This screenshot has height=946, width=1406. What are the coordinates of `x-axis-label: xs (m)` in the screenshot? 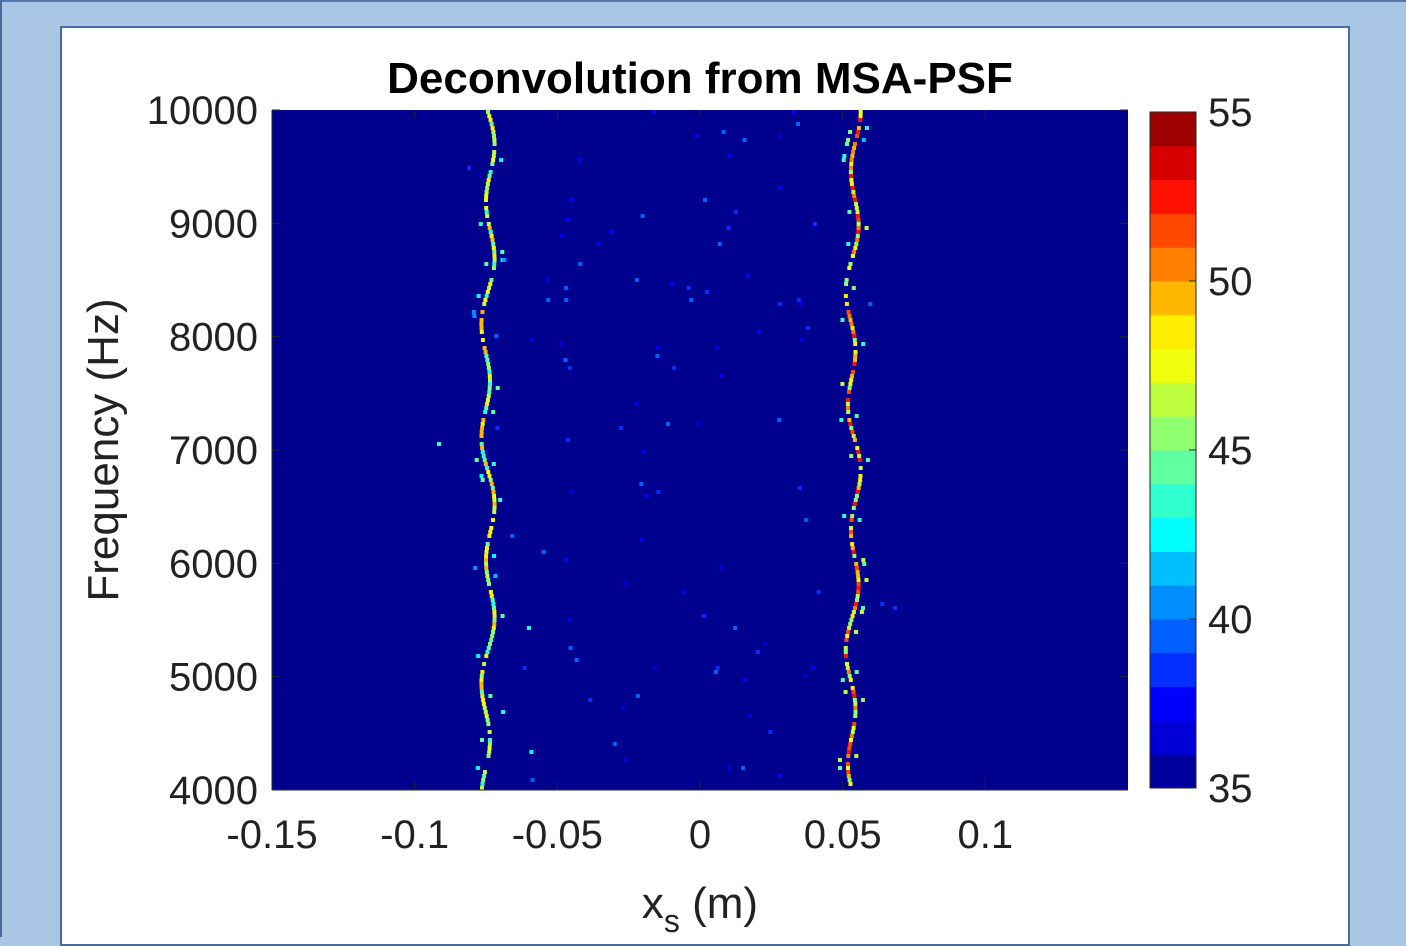 It's located at (700, 908).